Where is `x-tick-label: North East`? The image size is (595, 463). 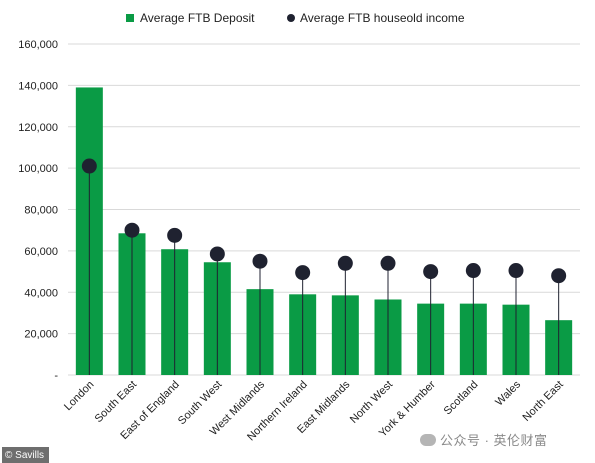 x-tick-label: North East is located at coordinates (543, 401).